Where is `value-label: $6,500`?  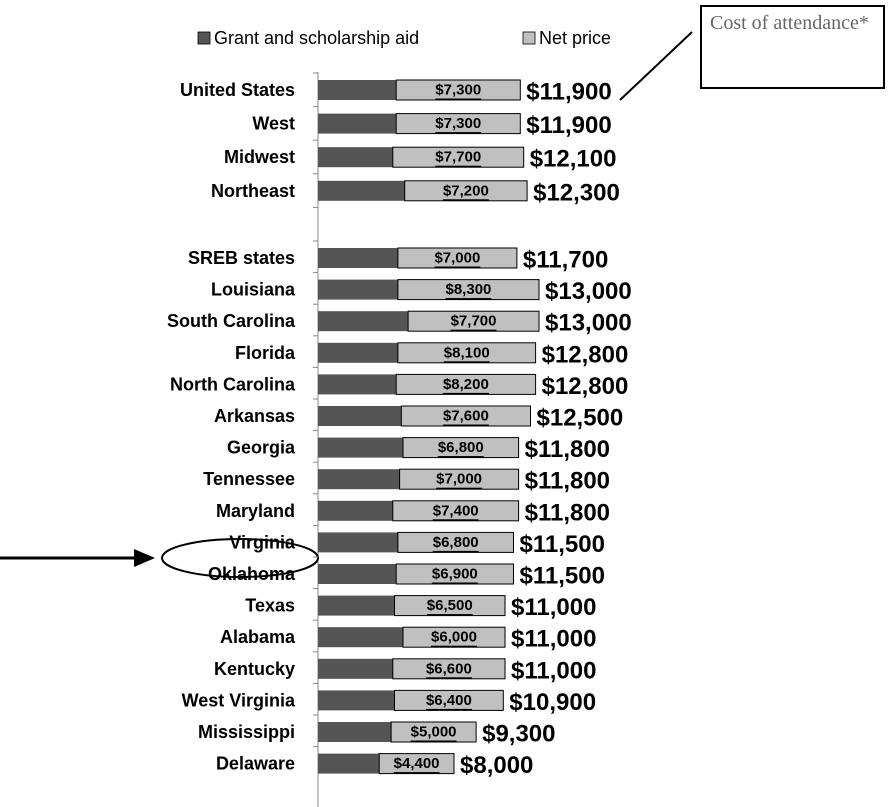 value-label: $6,500 is located at coordinates (450, 605).